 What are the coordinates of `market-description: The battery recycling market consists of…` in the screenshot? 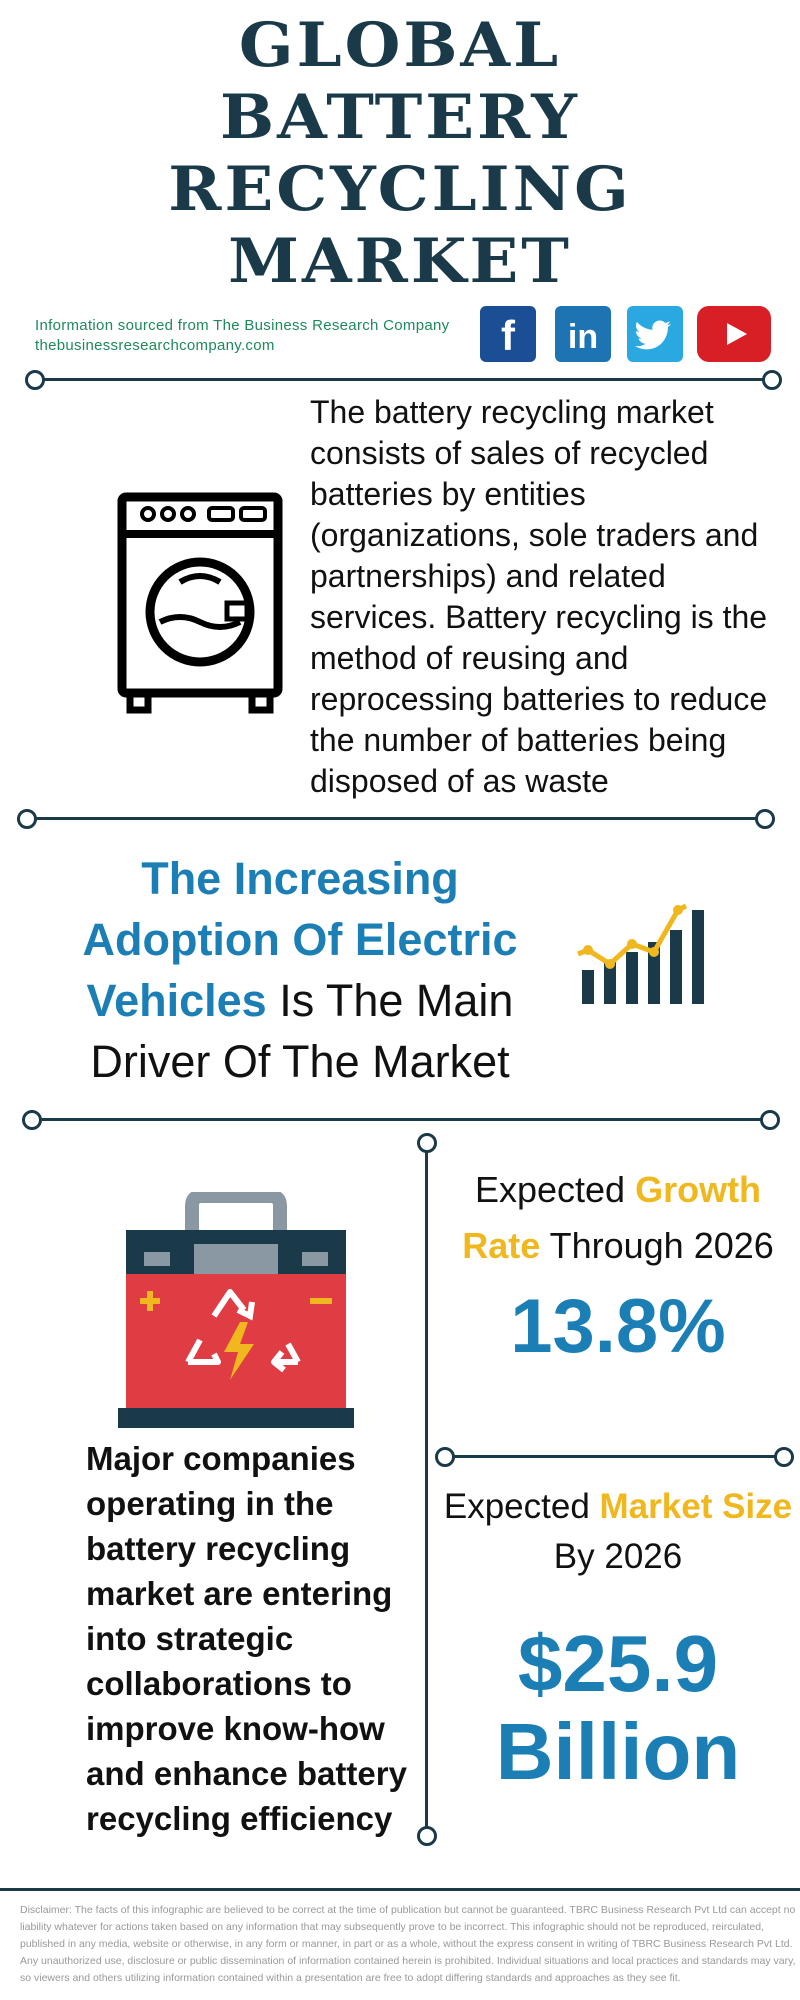 It's located at (539, 596).